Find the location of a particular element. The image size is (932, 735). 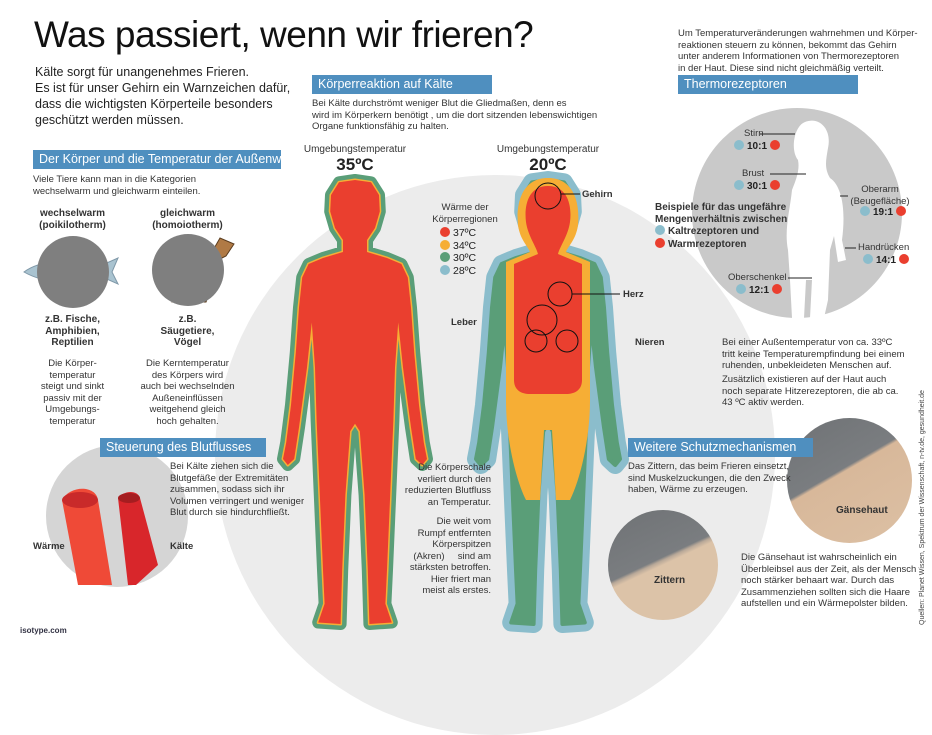

dog-image-circle is located at coordinates (188, 270).